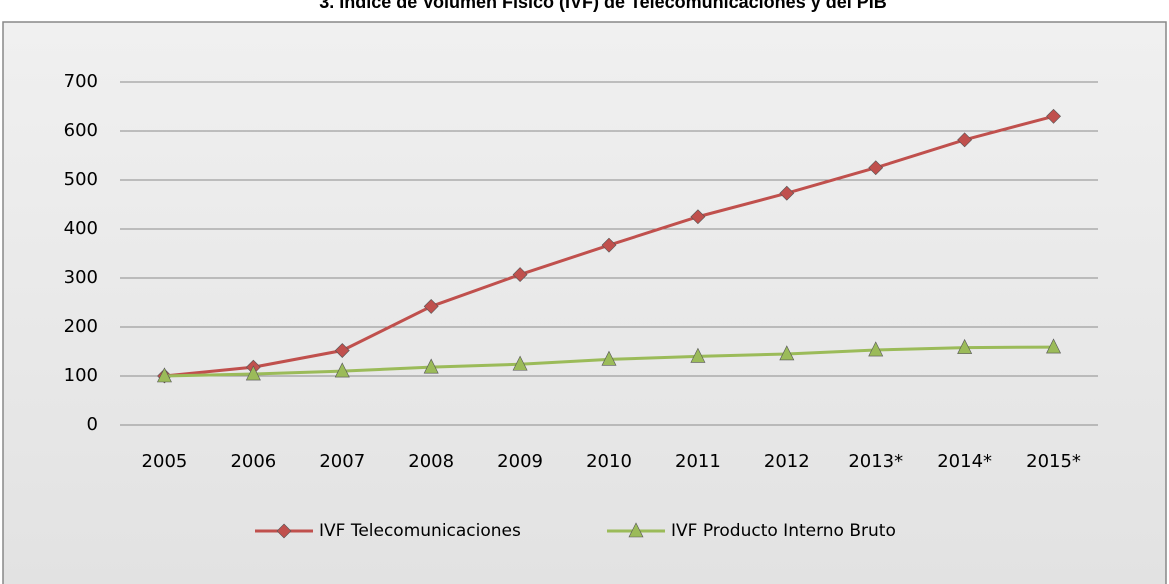 This screenshot has height=584, width=1169. I want to click on x-tick-label: 2013*, so click(875, 461).